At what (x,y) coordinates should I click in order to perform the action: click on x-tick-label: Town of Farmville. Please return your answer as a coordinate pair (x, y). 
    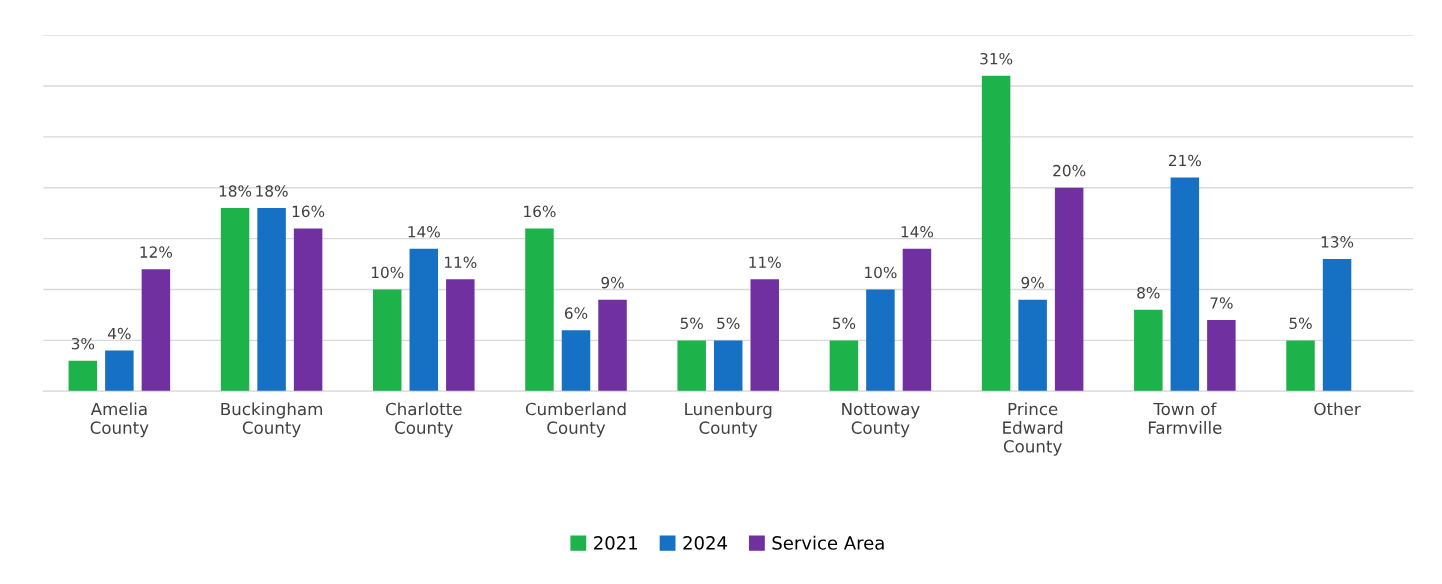
    Looking at the image, I should click on (1185, 418).